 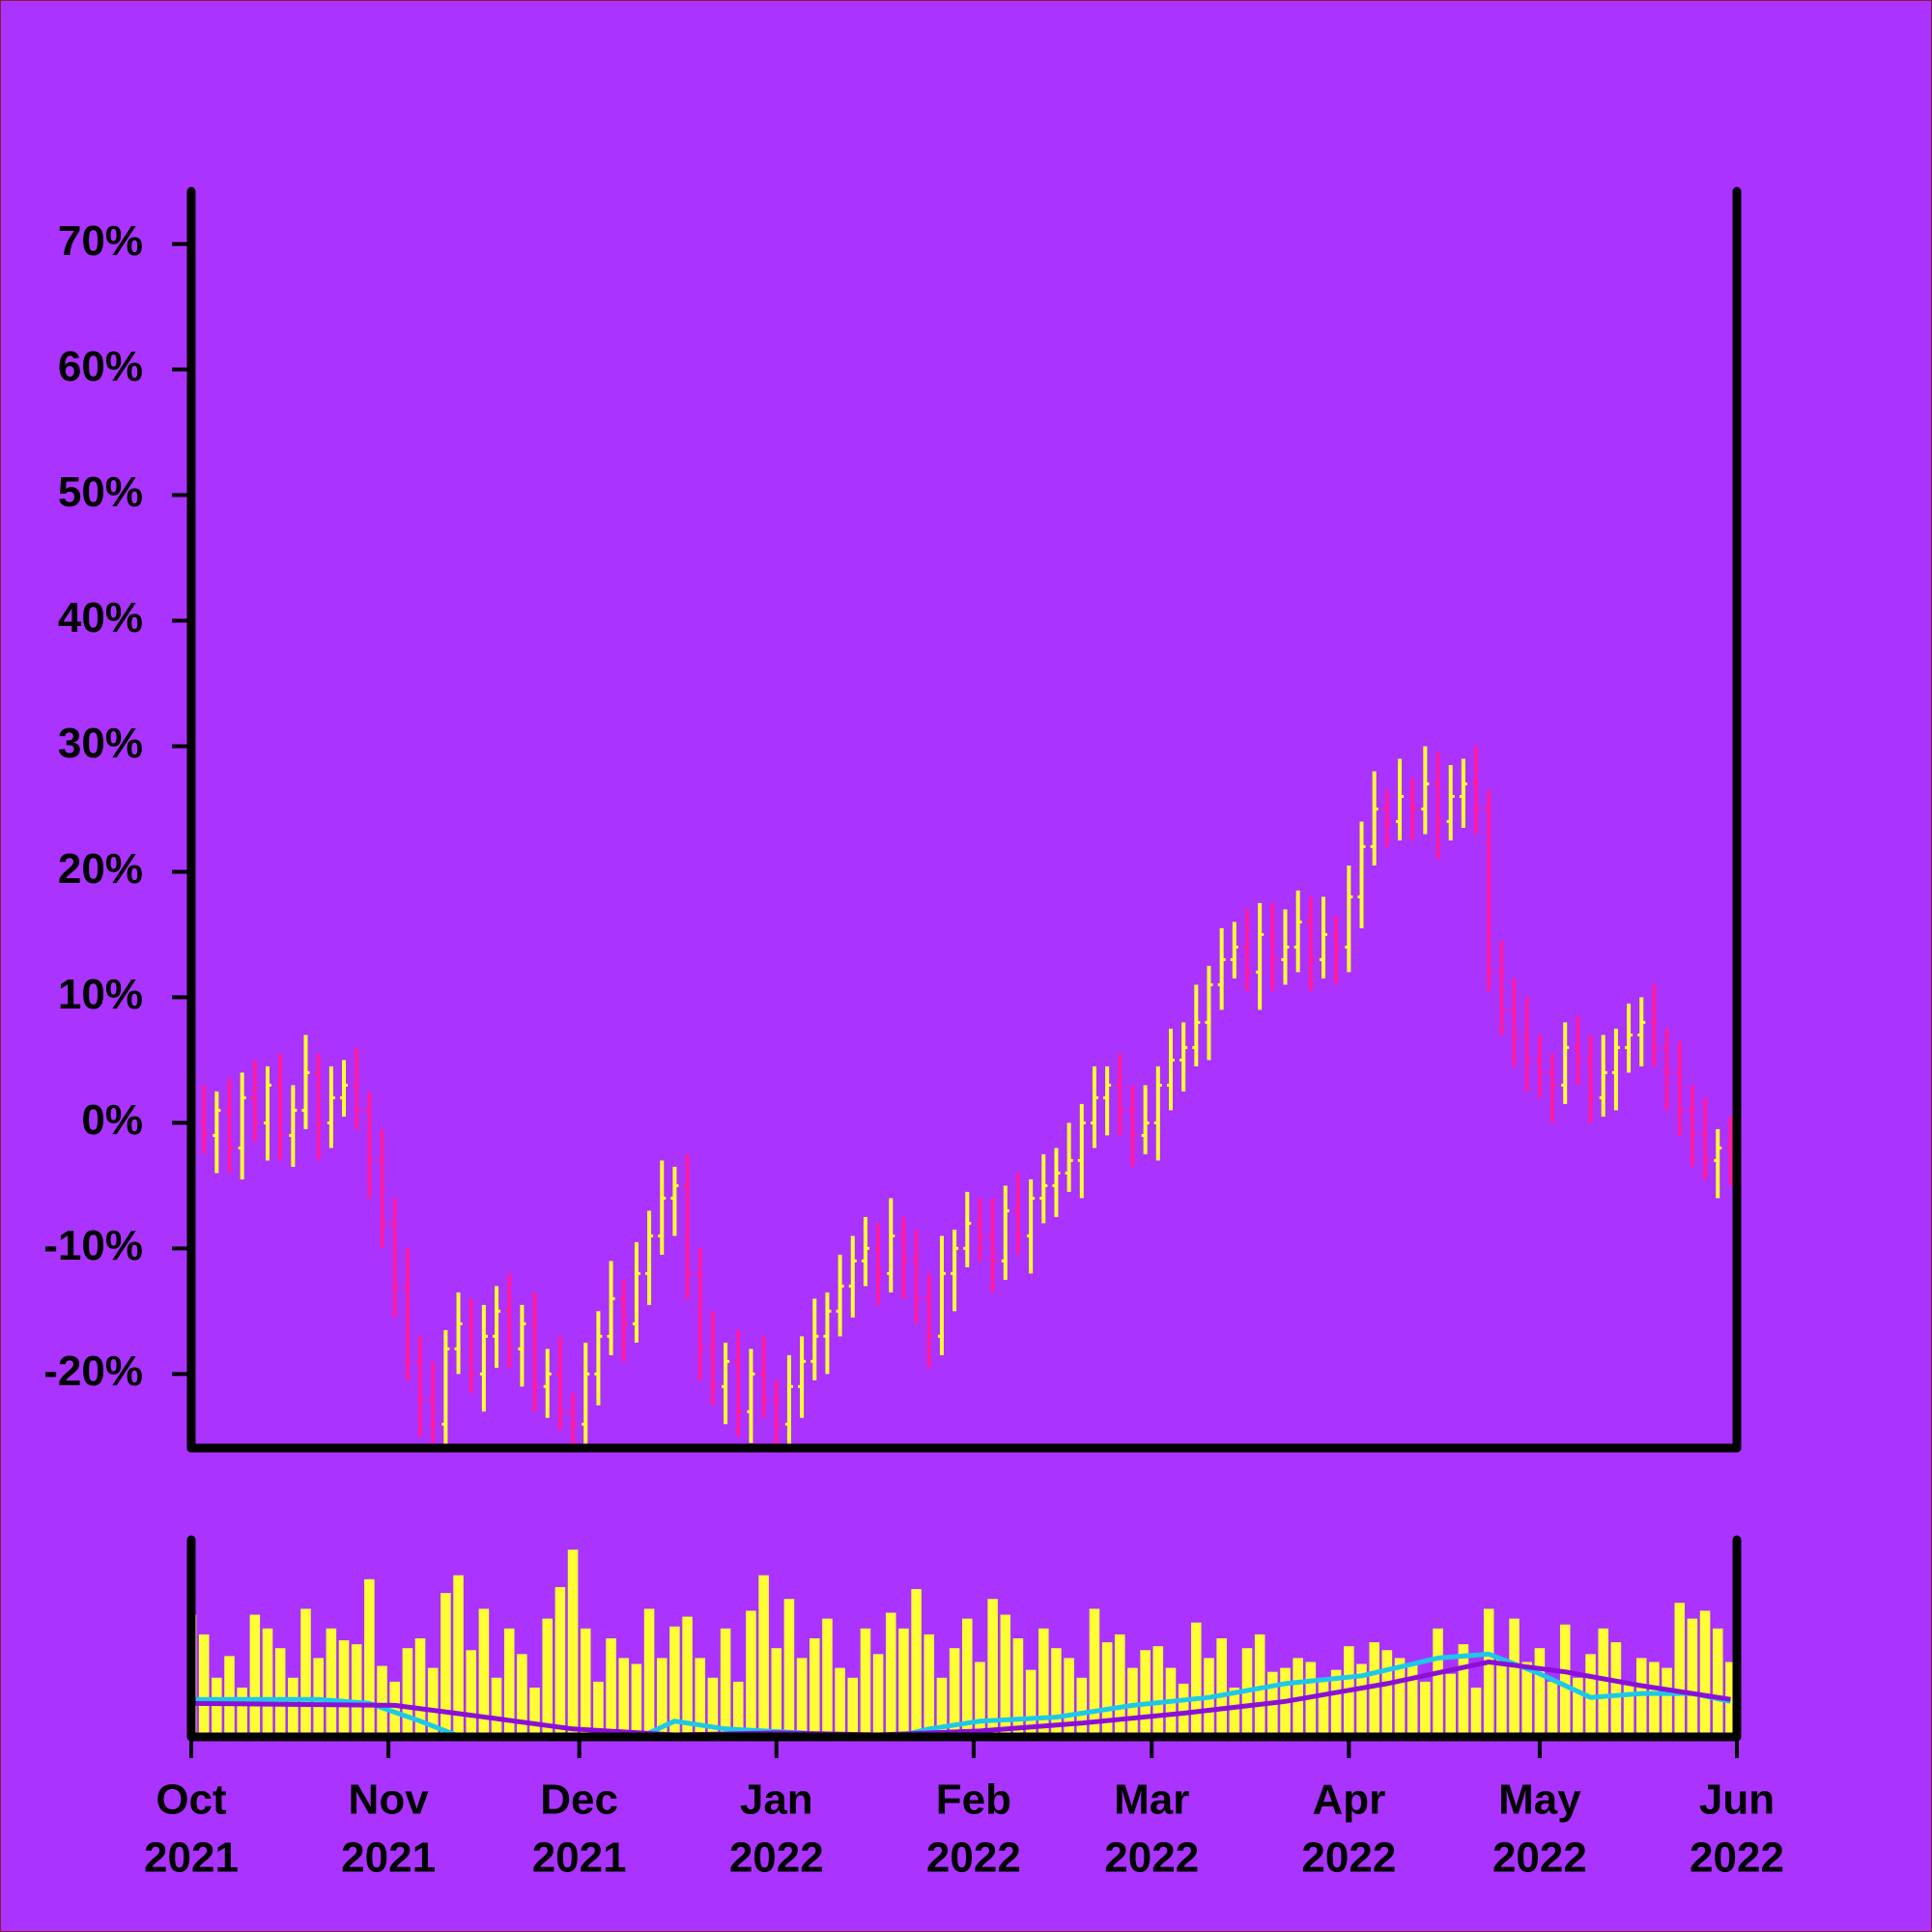 I want to click on x-tick-label: May, so click(x=1539, y=1800).